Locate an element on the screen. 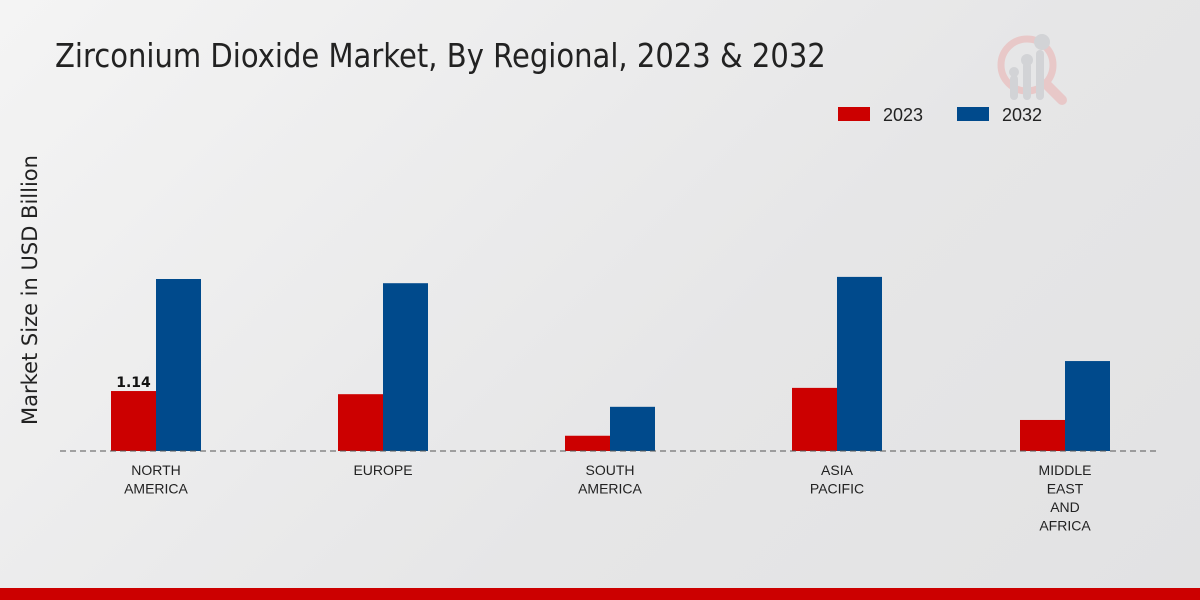  x-tick-label: ASIA is located at coordinates (837, 470).